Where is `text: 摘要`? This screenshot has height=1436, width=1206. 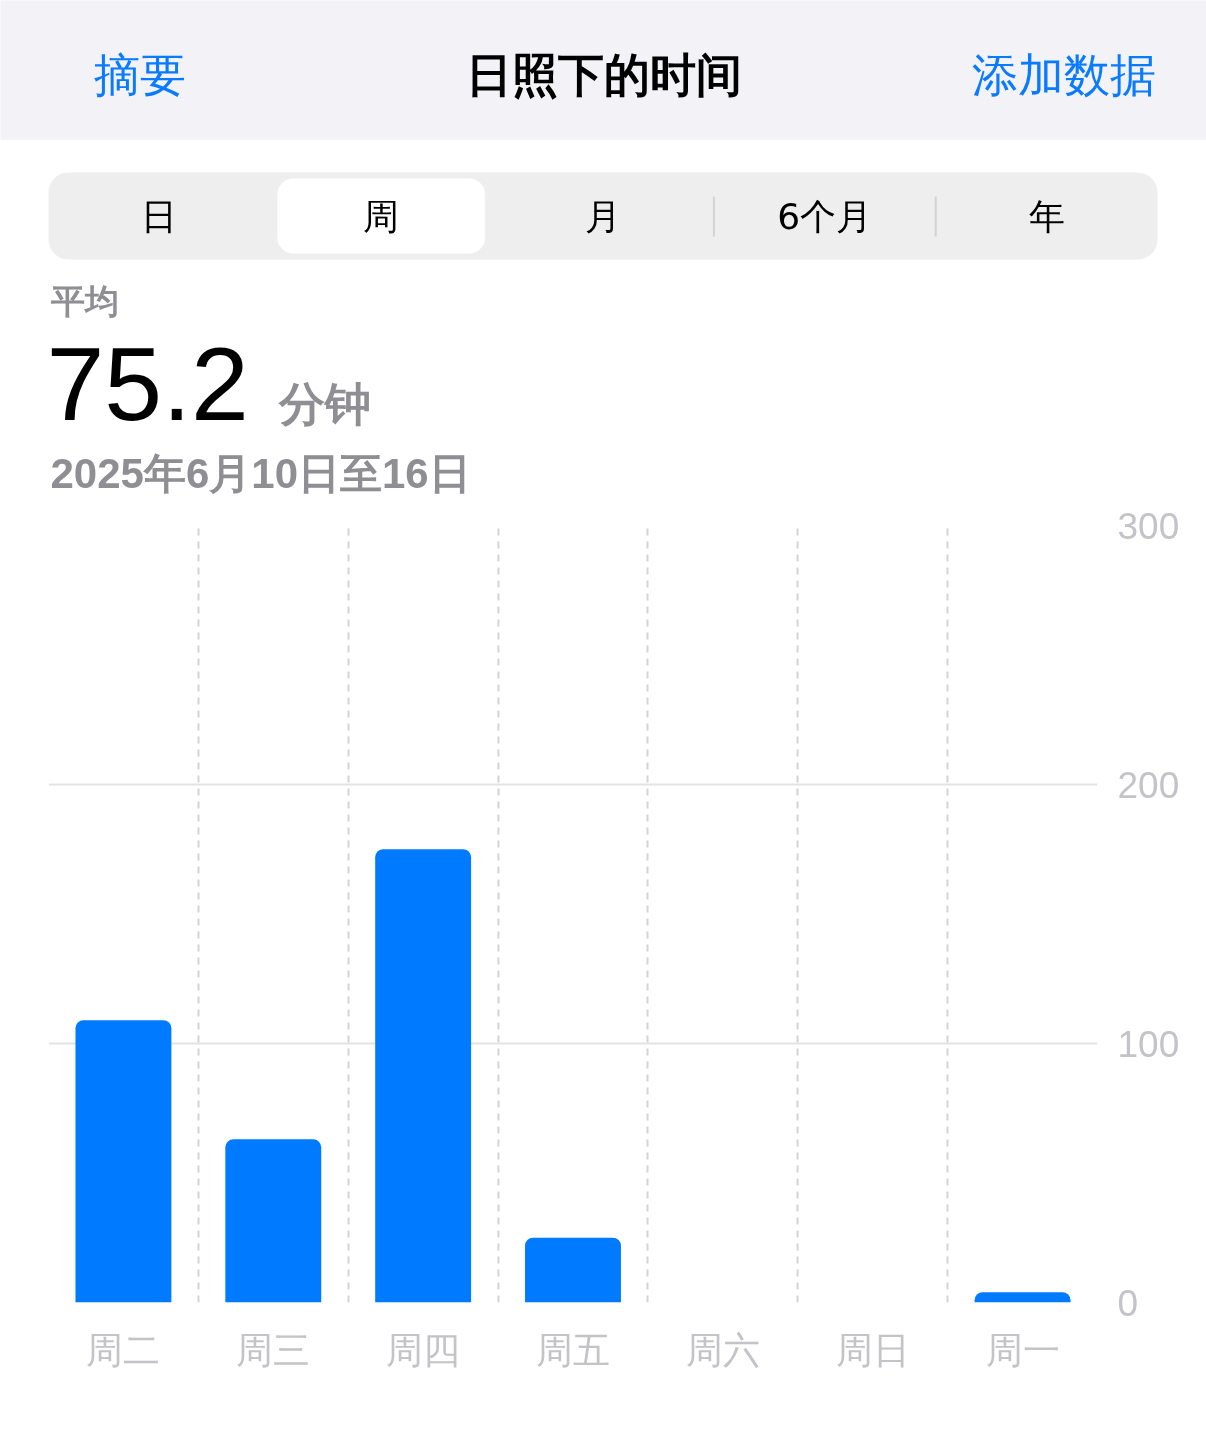
text: 摘要 is located at coordinates (139, 74).